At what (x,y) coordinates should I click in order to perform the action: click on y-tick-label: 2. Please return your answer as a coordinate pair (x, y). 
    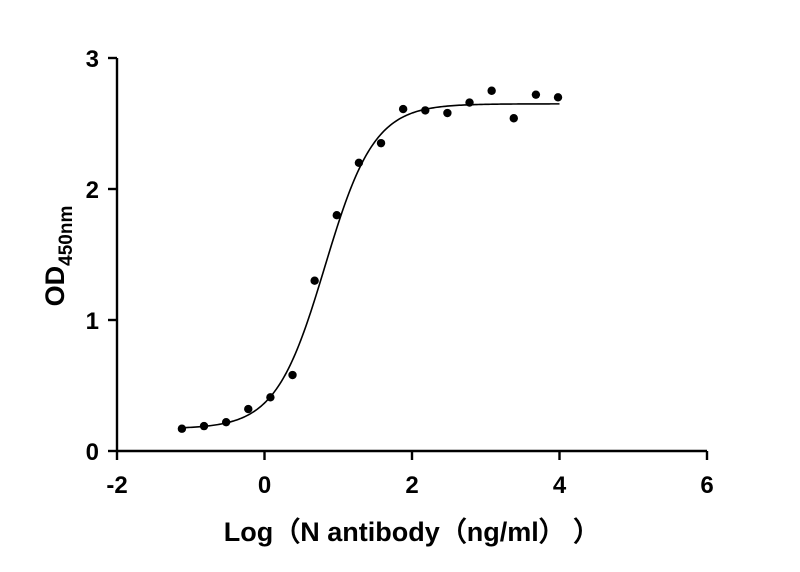
    Looking at the image, I should click on (92, 190).